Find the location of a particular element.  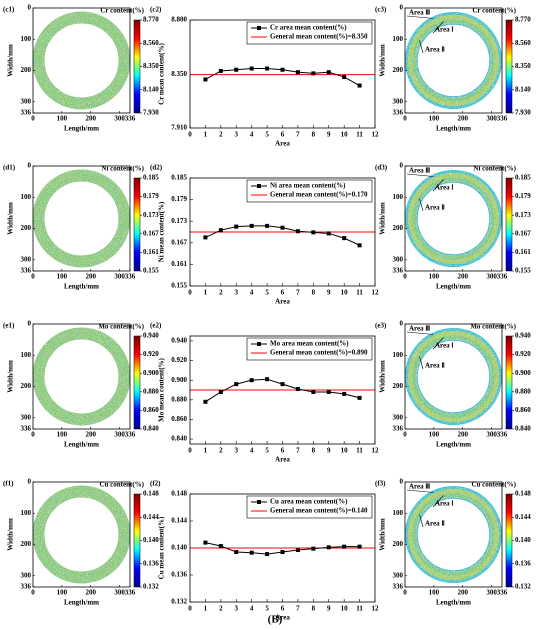

colorbar-tick-label: 0.155 is located at coordinates (523, 271).